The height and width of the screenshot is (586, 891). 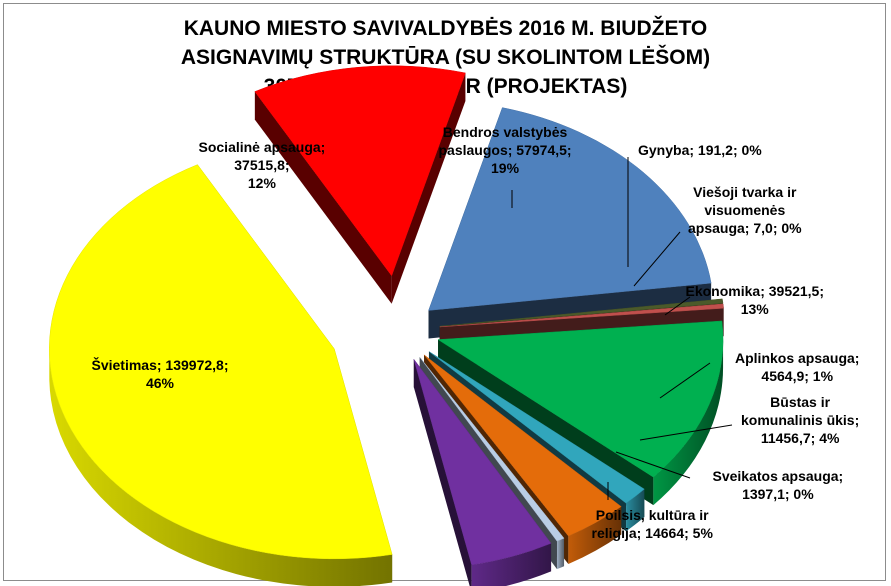 I want to click on slice-label-line: Būstas ir, so click(x=800, y=402).